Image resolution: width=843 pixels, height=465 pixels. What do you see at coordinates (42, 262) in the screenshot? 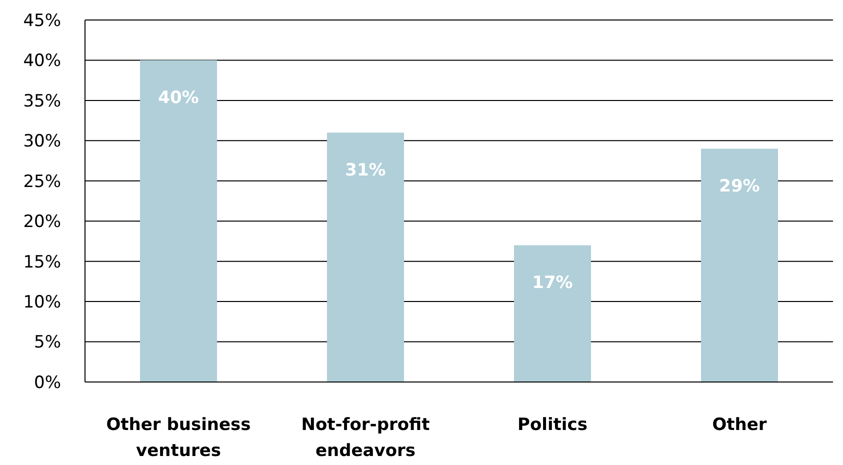
I see `y-tick-label: 15%` at bounding box center [42, 262].